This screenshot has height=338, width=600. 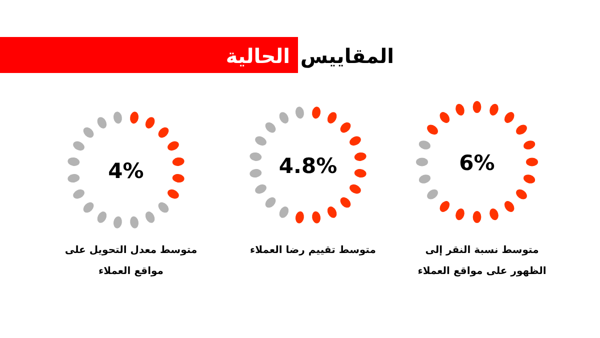 I want to click on text: متوسط معدل التحويل على مواقع العملاء, so click(x=131, y=261).